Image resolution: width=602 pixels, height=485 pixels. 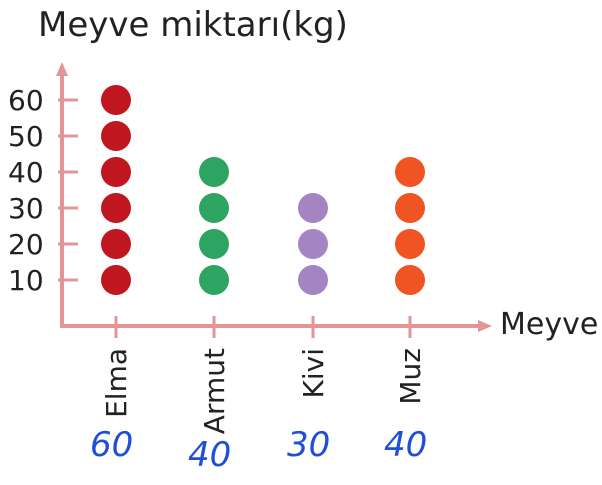 I want to click on y-tick-label: 60, so click(x=26, y=100).